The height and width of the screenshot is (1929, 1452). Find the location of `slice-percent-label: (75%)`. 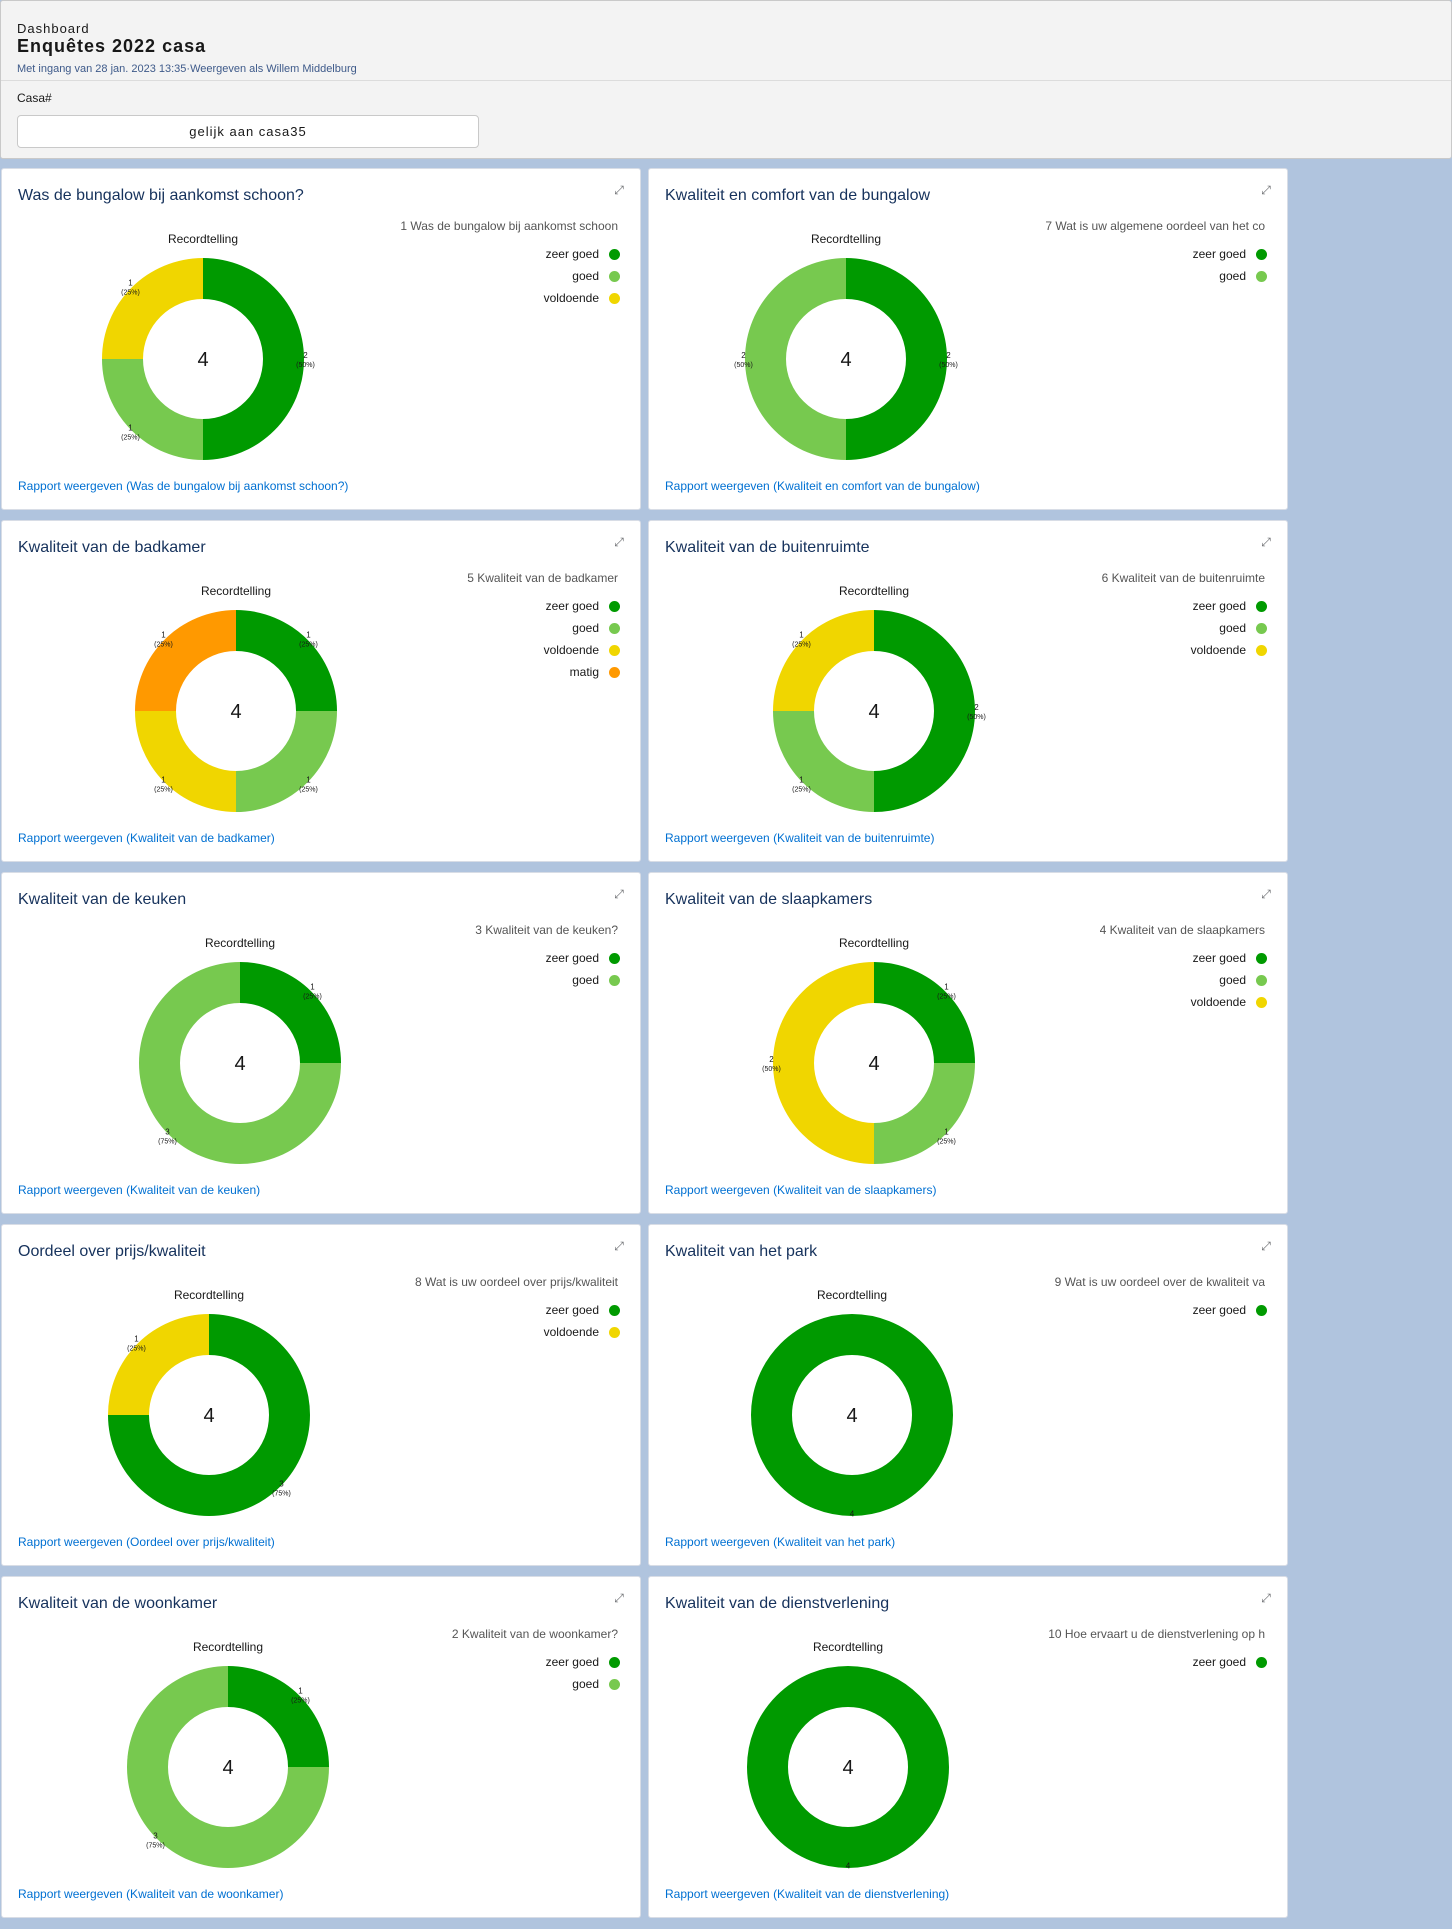

slice-percent-label: (75%) is located at coordinates (167, 1141).